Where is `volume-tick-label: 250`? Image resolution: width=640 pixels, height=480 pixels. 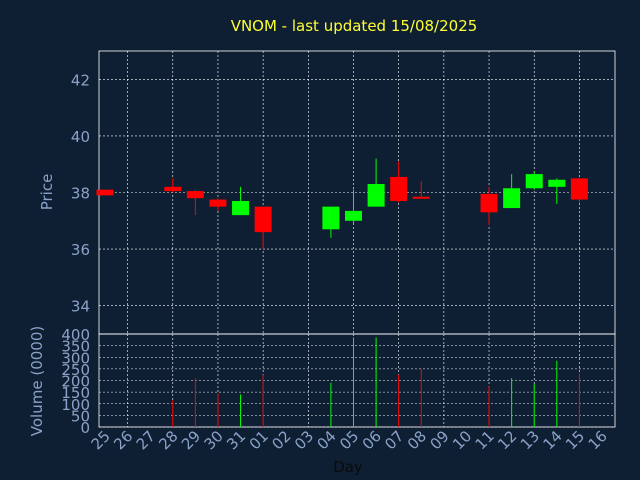 volume-tick-label: 250 is located at coordinates (75, 370).